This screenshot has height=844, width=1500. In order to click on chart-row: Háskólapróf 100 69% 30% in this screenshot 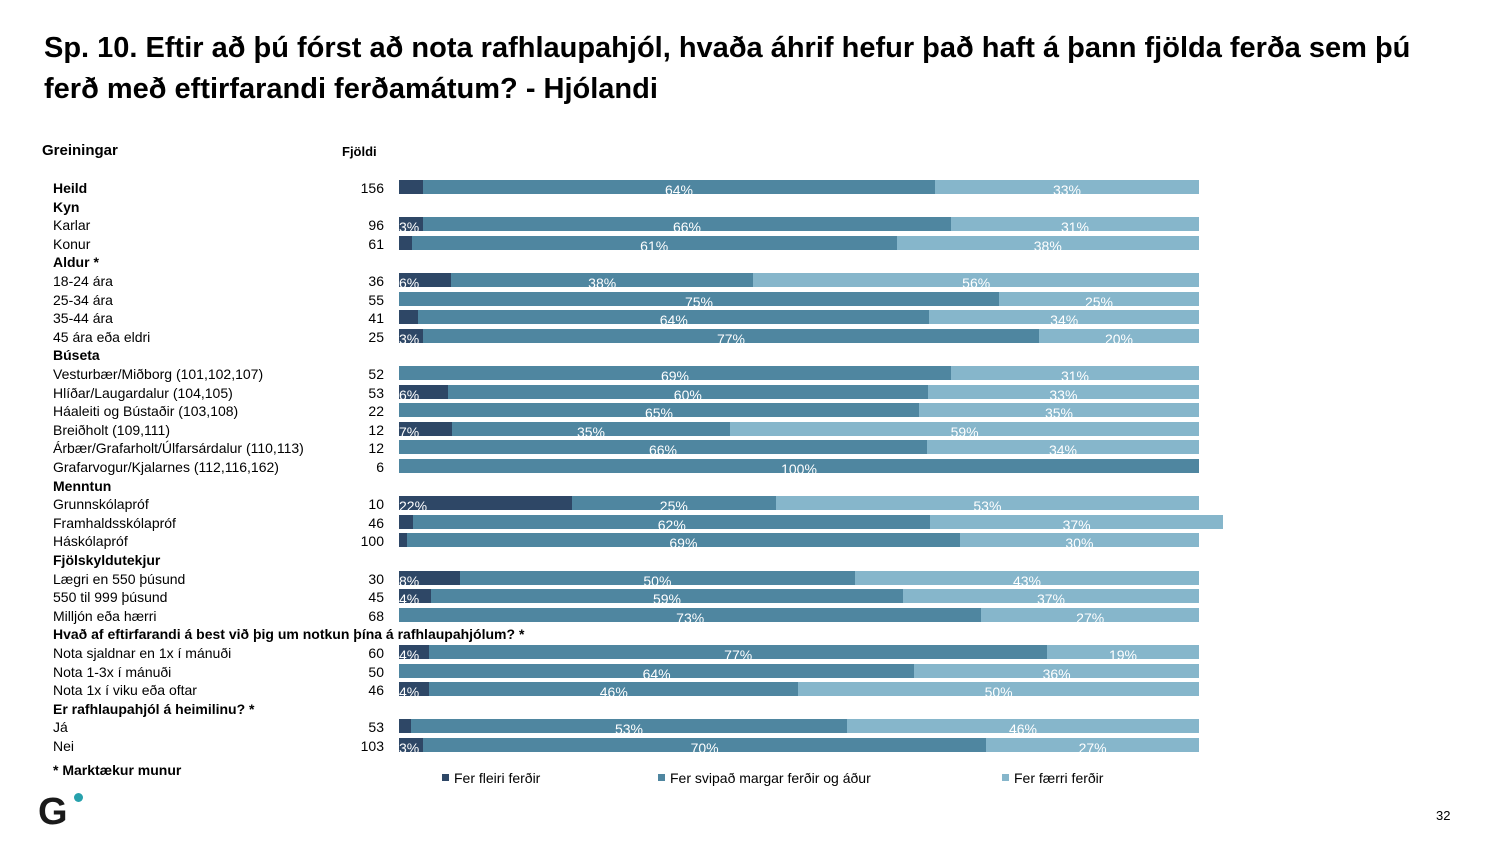, I will do `click(750, 541)`.